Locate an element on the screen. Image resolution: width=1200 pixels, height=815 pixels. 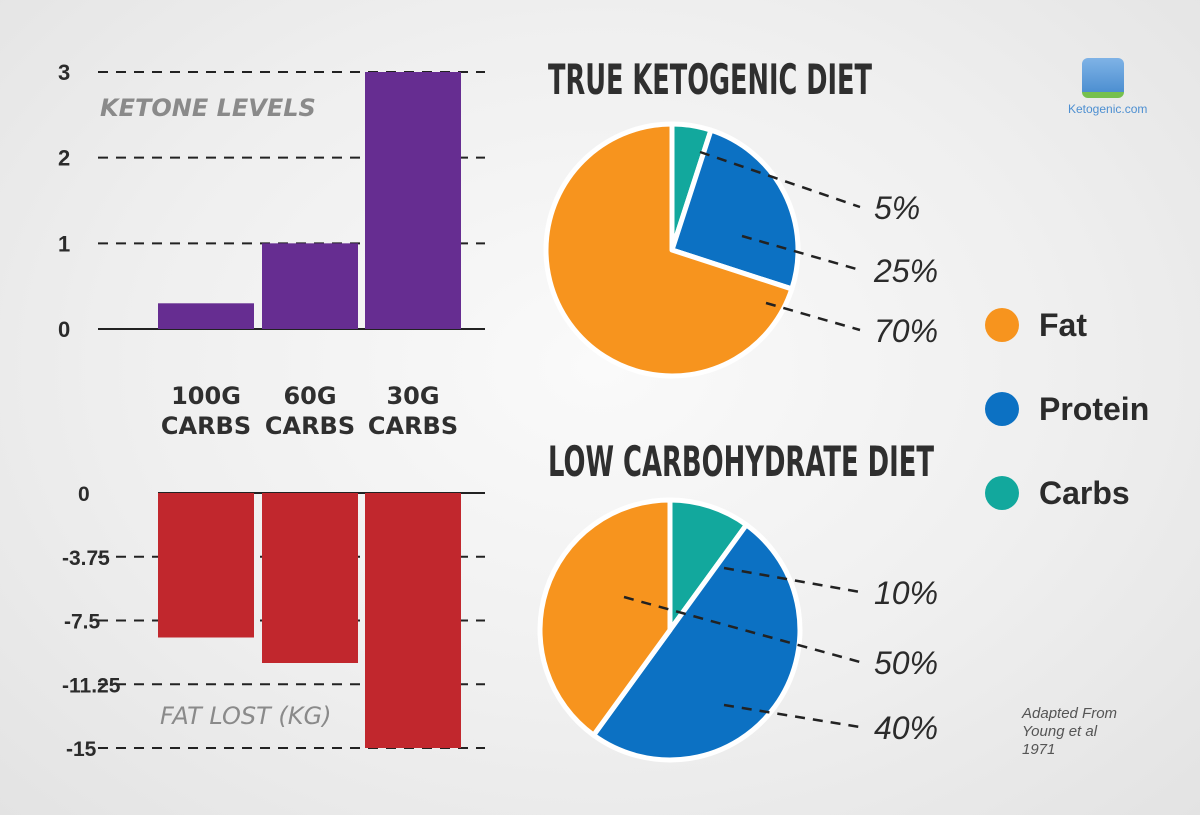
keto-pie-chart is located at coordinates (672, 250).